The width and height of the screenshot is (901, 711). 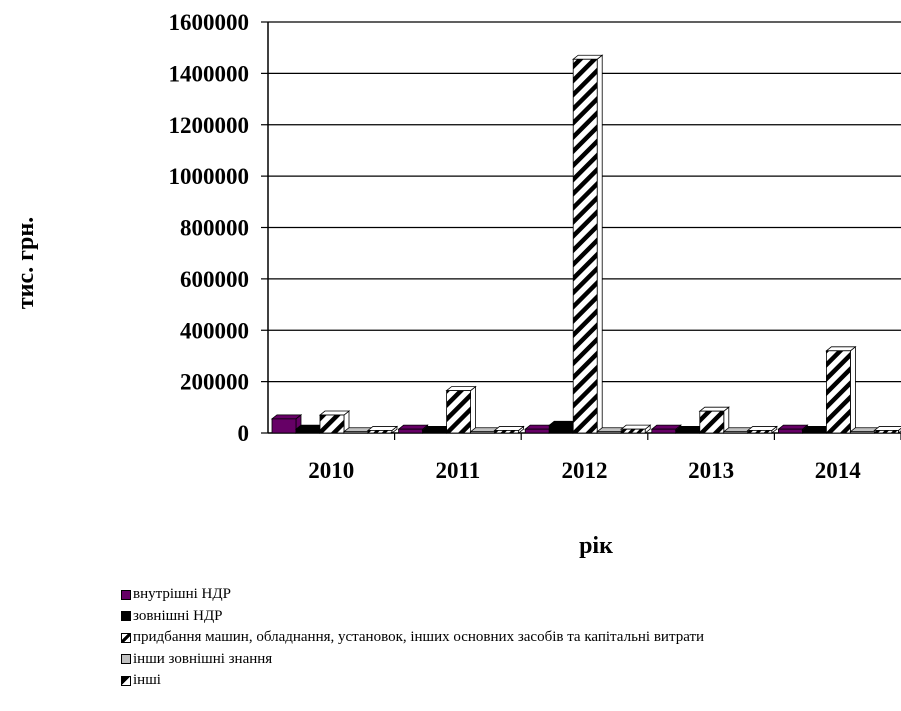 What do you see at coordinates (412, 681) in the screenshot?
I see `legend-item: інші` at bounding box center [412, 681].